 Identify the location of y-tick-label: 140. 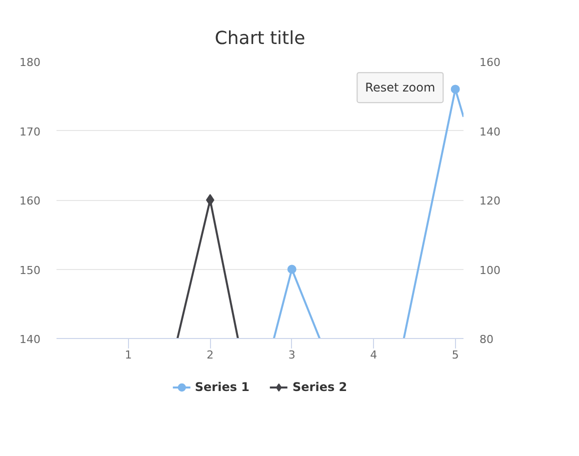
(30, 339).